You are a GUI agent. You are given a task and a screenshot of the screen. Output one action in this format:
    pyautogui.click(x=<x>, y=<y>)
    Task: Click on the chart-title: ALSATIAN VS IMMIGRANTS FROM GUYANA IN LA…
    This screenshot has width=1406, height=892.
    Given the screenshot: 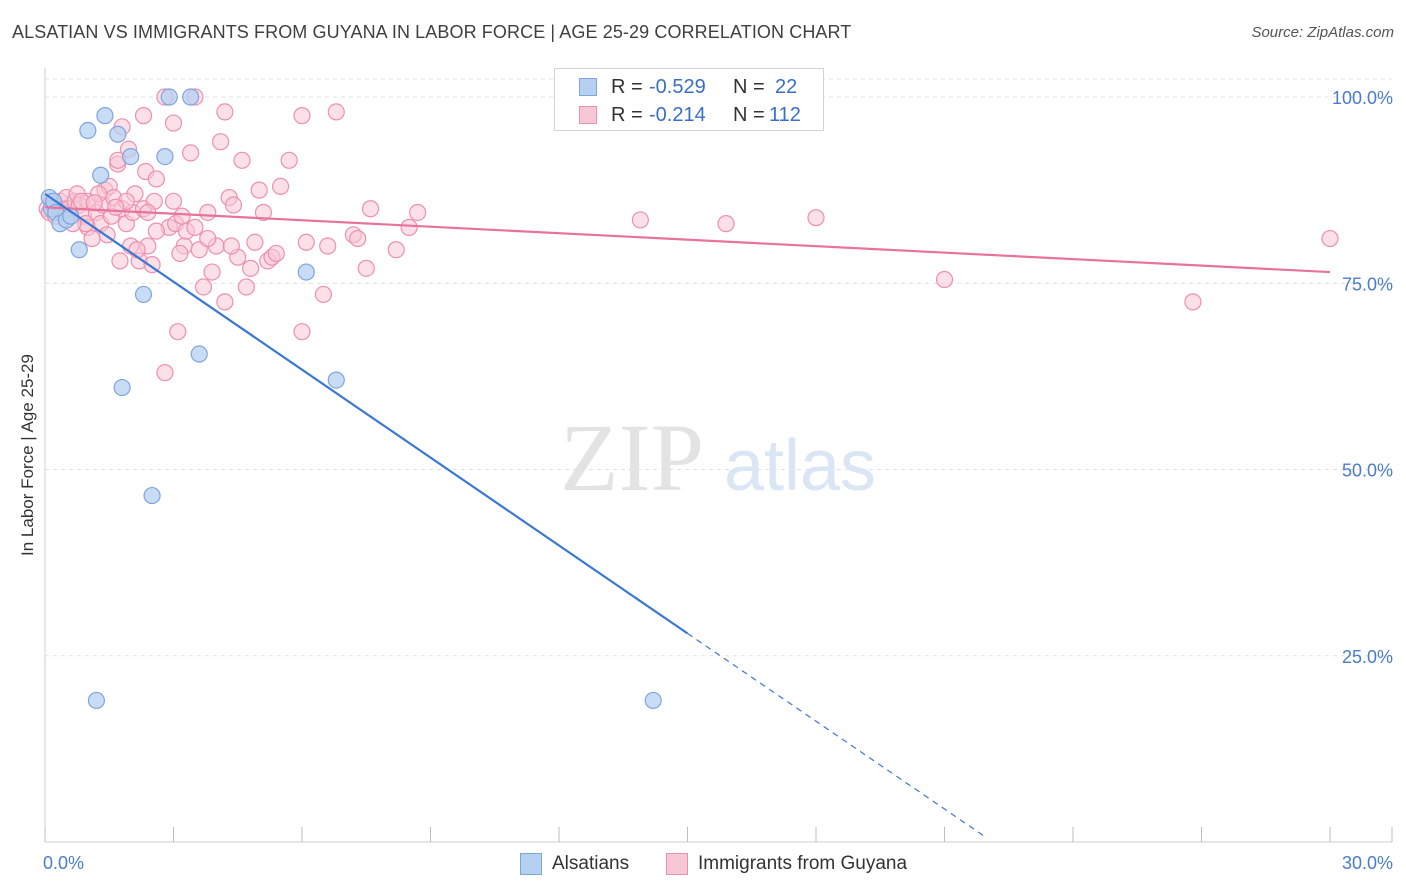 What is the action you would take?
    pyautogui.click(x=432, y=32)
    